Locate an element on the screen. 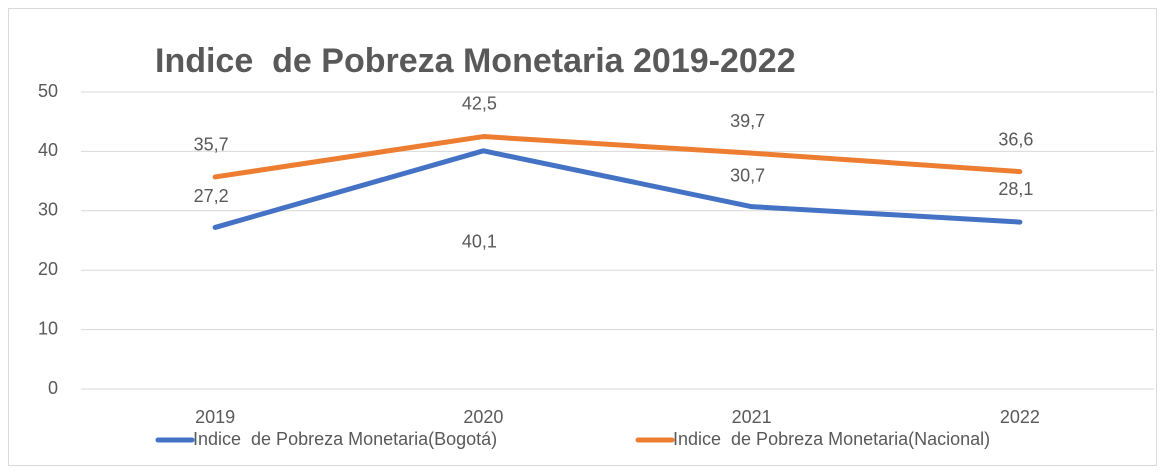 The image size is (1165, 474). data-label: 36,6 is located at coordinates (1015, 139).